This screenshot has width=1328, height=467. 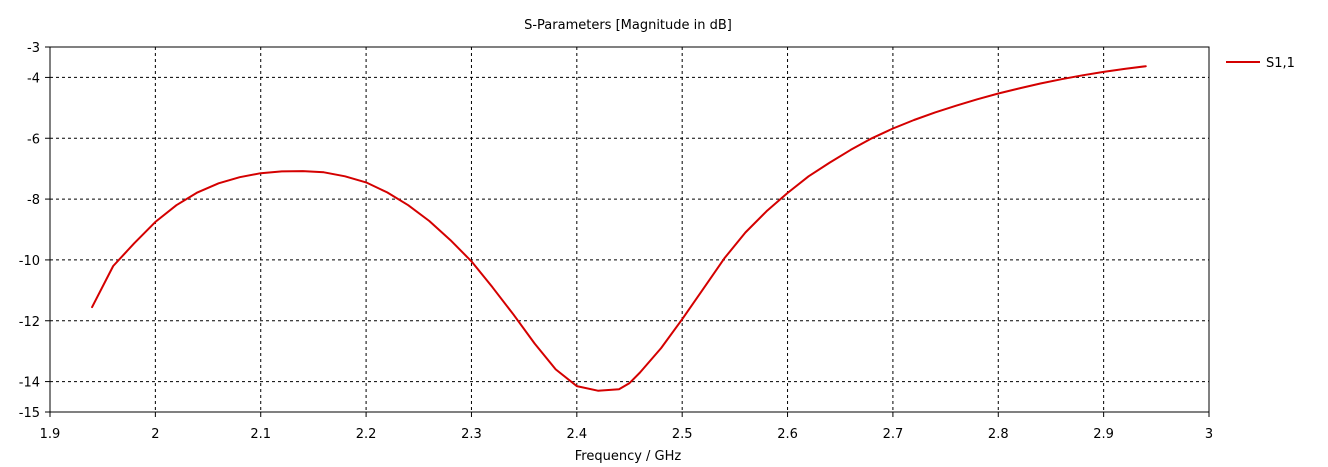 I want to click on x-tick-label: 2.2, so click(x=366, y=434).